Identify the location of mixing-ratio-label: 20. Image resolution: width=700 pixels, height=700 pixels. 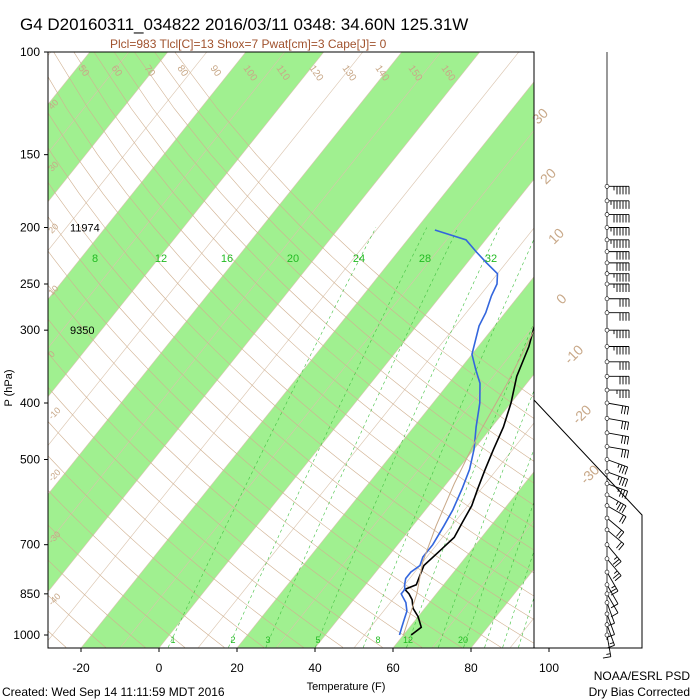
(293, 259).